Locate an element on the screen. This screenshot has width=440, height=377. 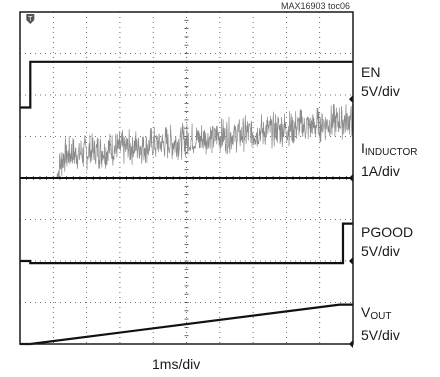
channel-label-inductor: IINDUCTOR 1A/div is located at coordinates (389, 160).